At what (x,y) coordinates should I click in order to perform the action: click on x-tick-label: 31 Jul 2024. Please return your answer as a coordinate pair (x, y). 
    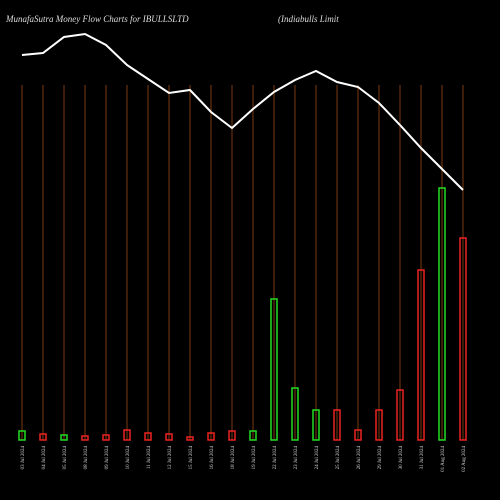
    Looking at the image, I should click on (422, 458).